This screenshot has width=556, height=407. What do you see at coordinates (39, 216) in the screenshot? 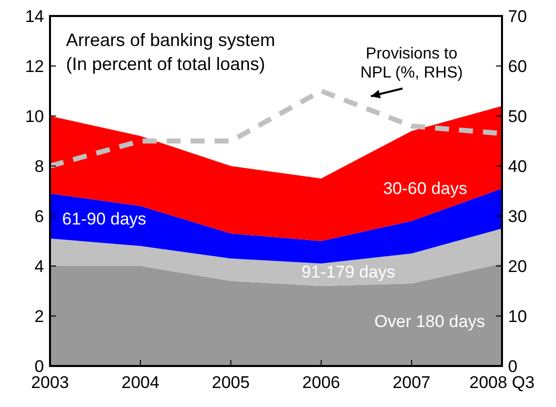
I see `y-tick-label: 6` at bounding box center [39, 216].